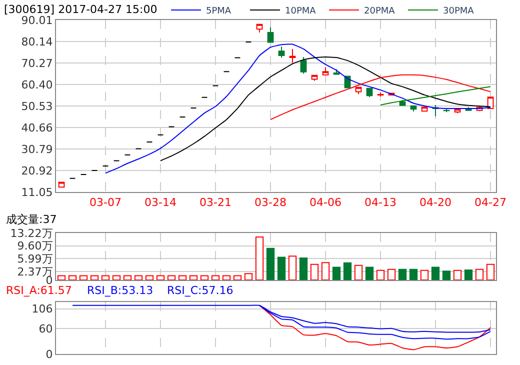 This screenshot has height=365, width=520. What do you see at coordinates (37, 127) in the screenshot?
I see `y-tick-label: 40.66` at bounding box center [37, 127].